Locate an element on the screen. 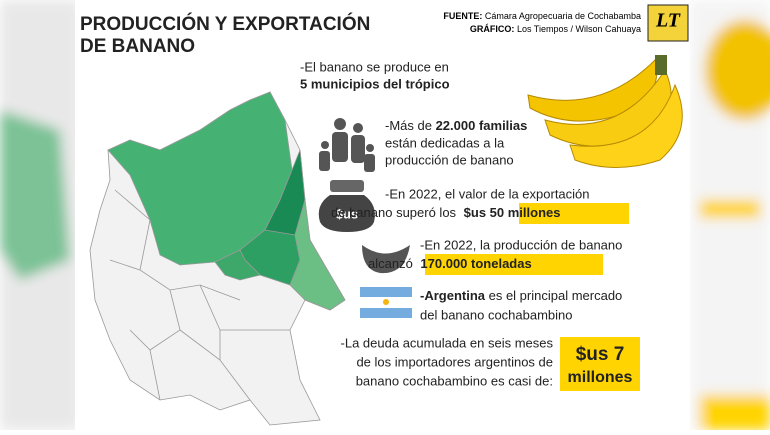 This screenshot has height=435, width=770. fact-part: alcanzó is located at coordinates (392, 263).